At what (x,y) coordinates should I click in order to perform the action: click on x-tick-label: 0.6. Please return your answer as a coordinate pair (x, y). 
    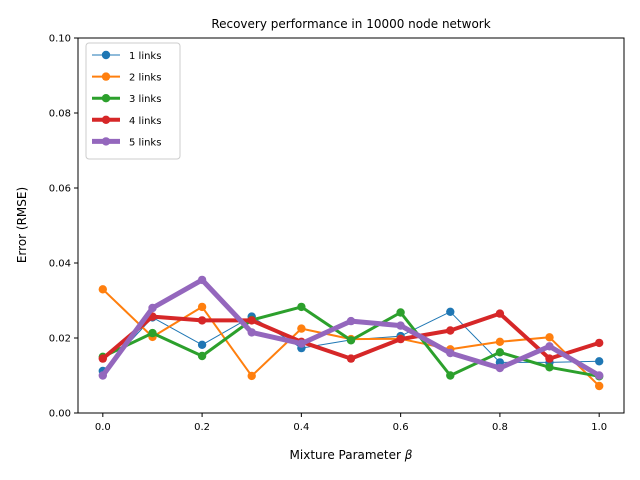
    Looking at the image, I should click on (401, 427).